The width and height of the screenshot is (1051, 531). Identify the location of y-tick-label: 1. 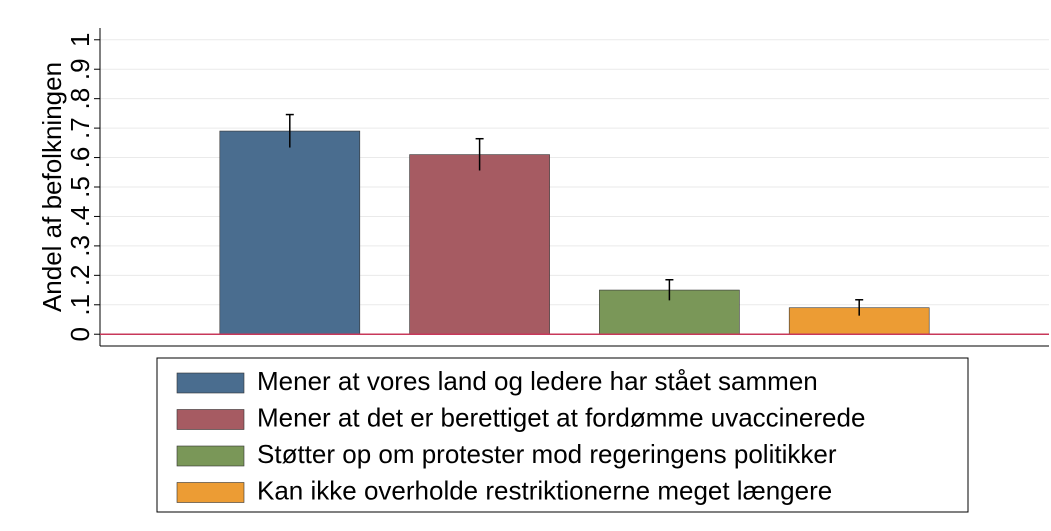
(80, 40).